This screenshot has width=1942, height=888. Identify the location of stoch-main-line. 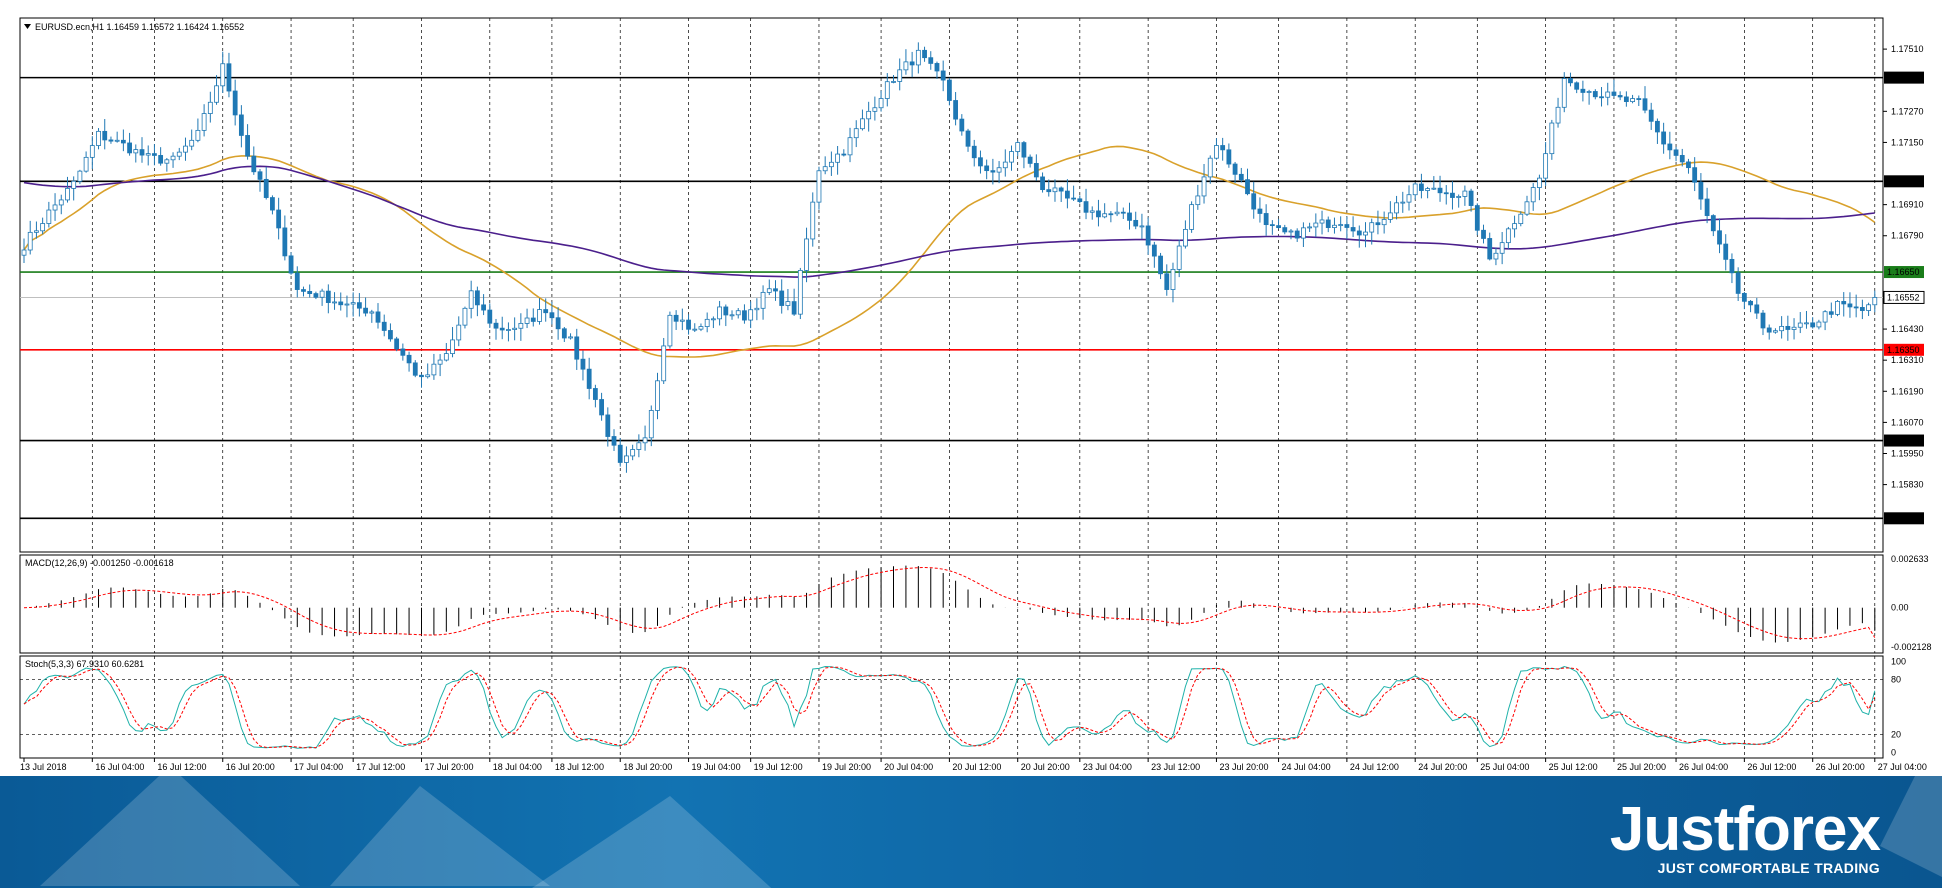
(949, 707).